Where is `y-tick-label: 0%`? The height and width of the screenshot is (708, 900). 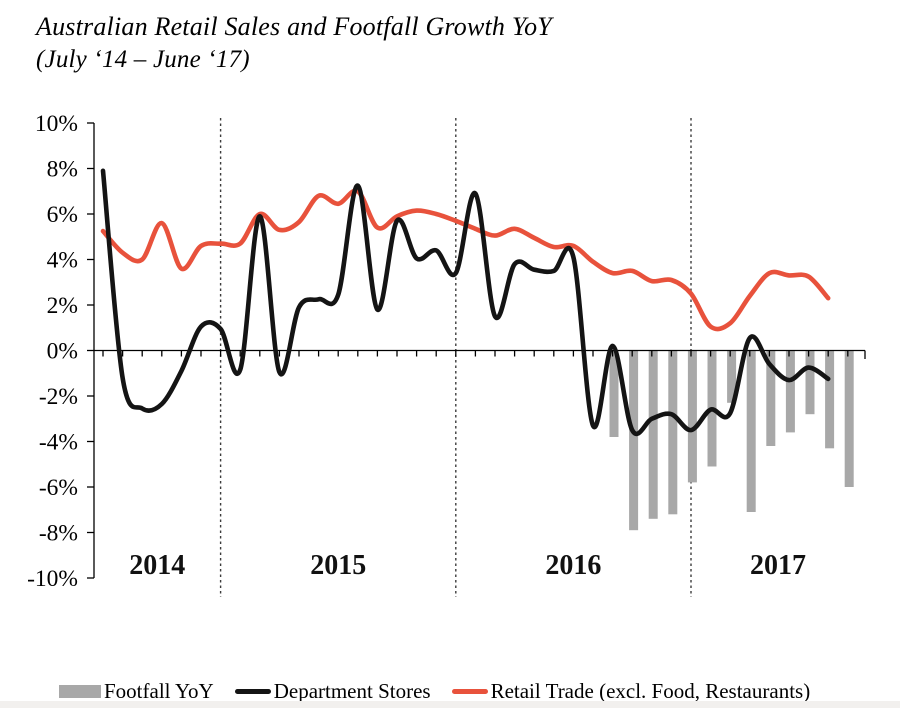 y-tick-label: 0% is located at coordinates (62, 352).